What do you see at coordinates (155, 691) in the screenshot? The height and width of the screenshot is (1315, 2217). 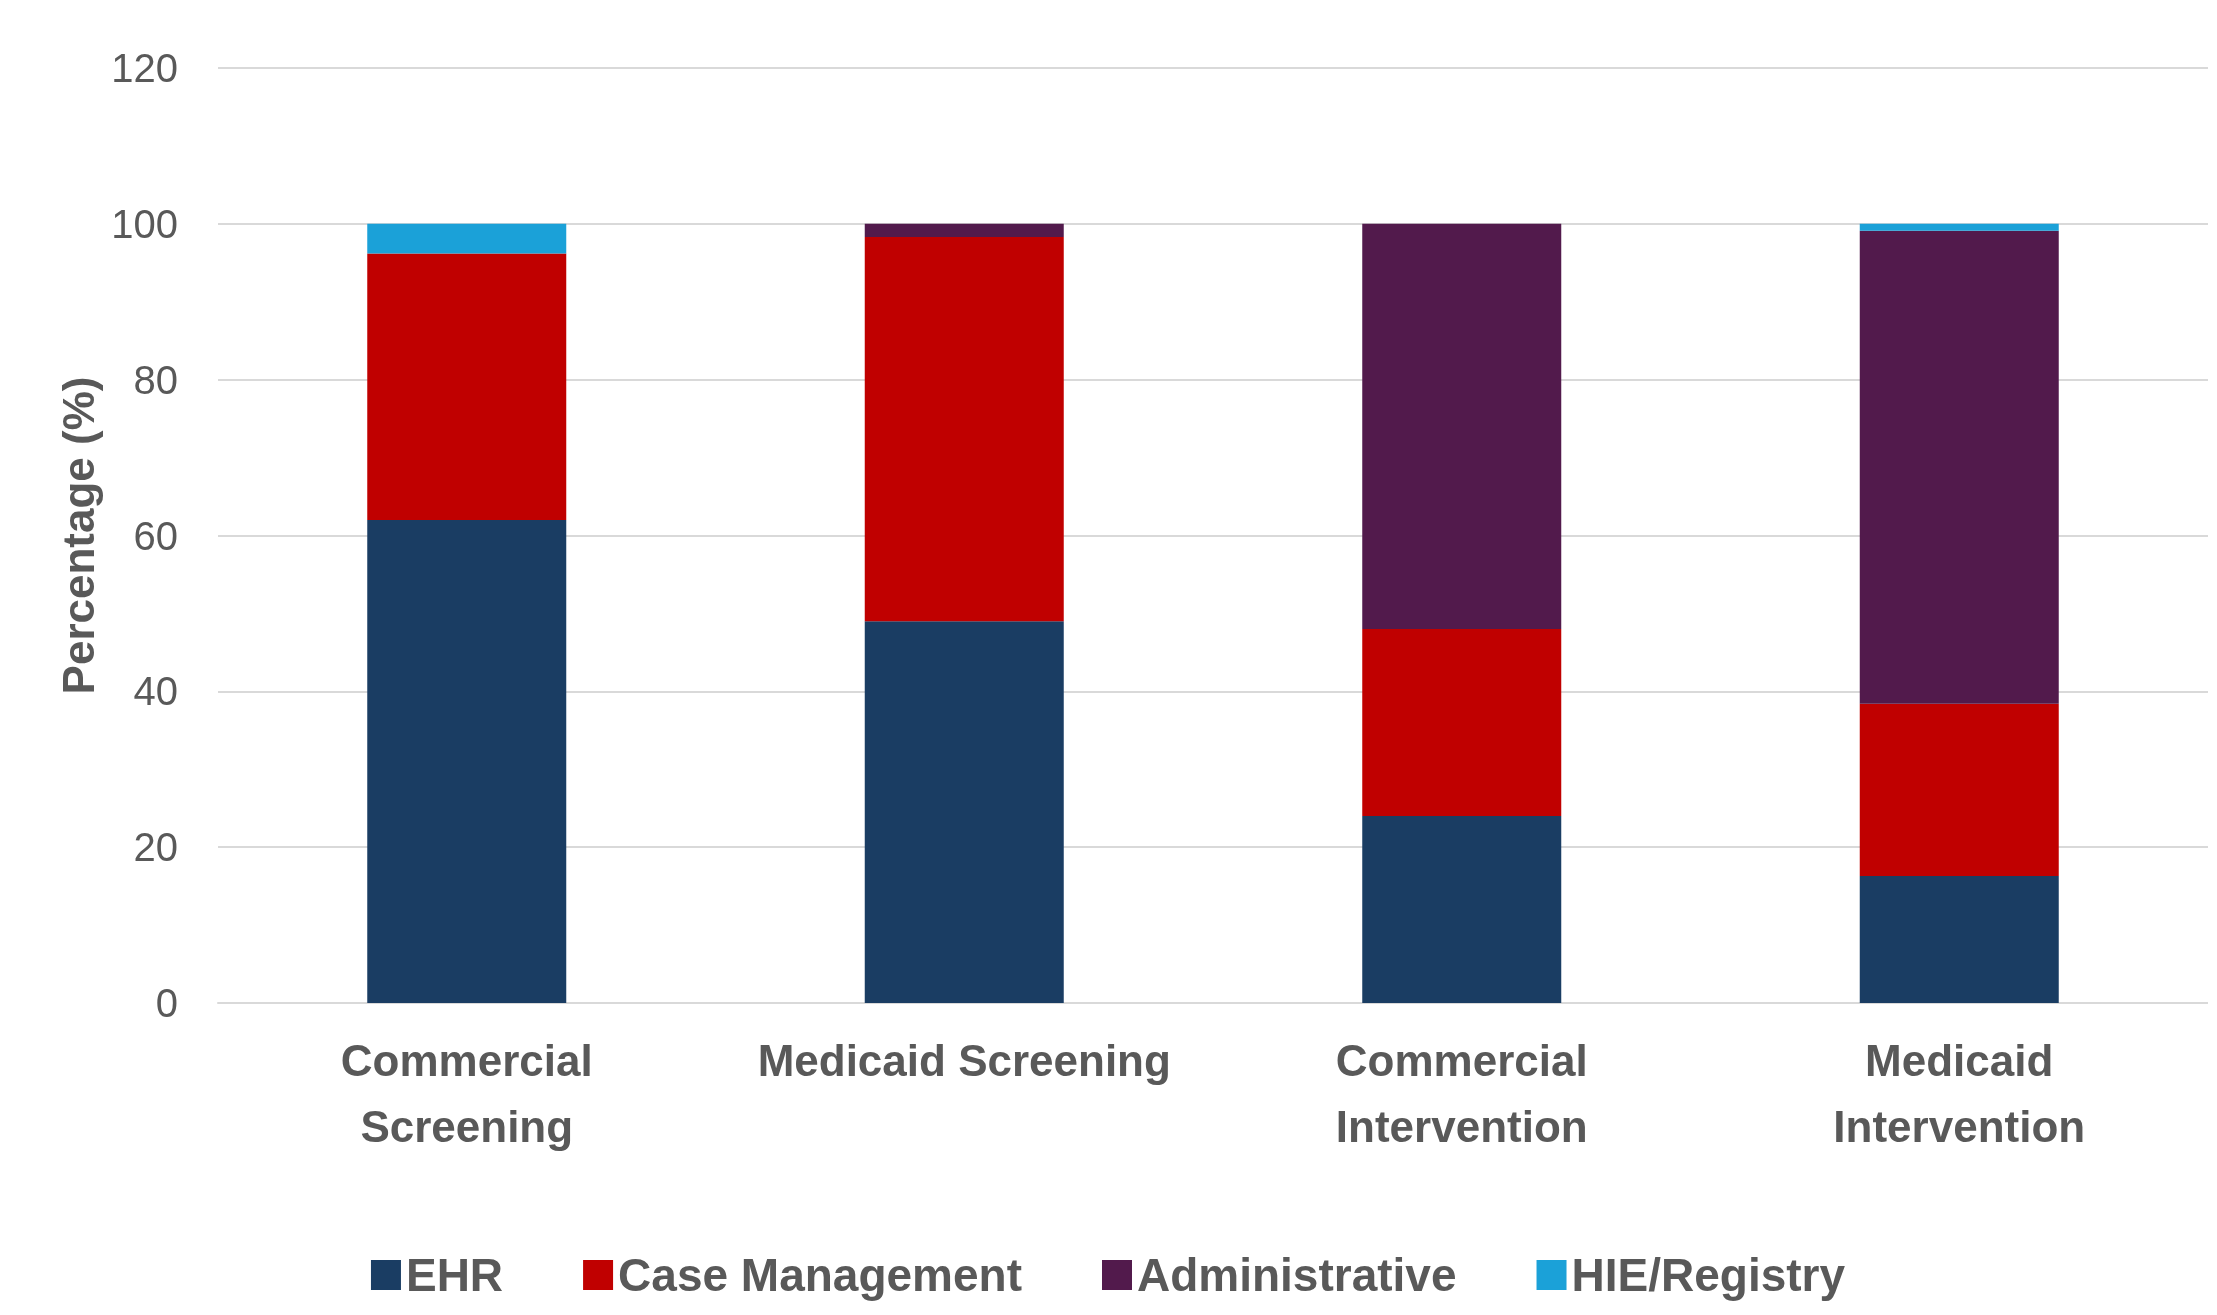 I see `y-tick-label: 40` at bounding box center [155, 691].